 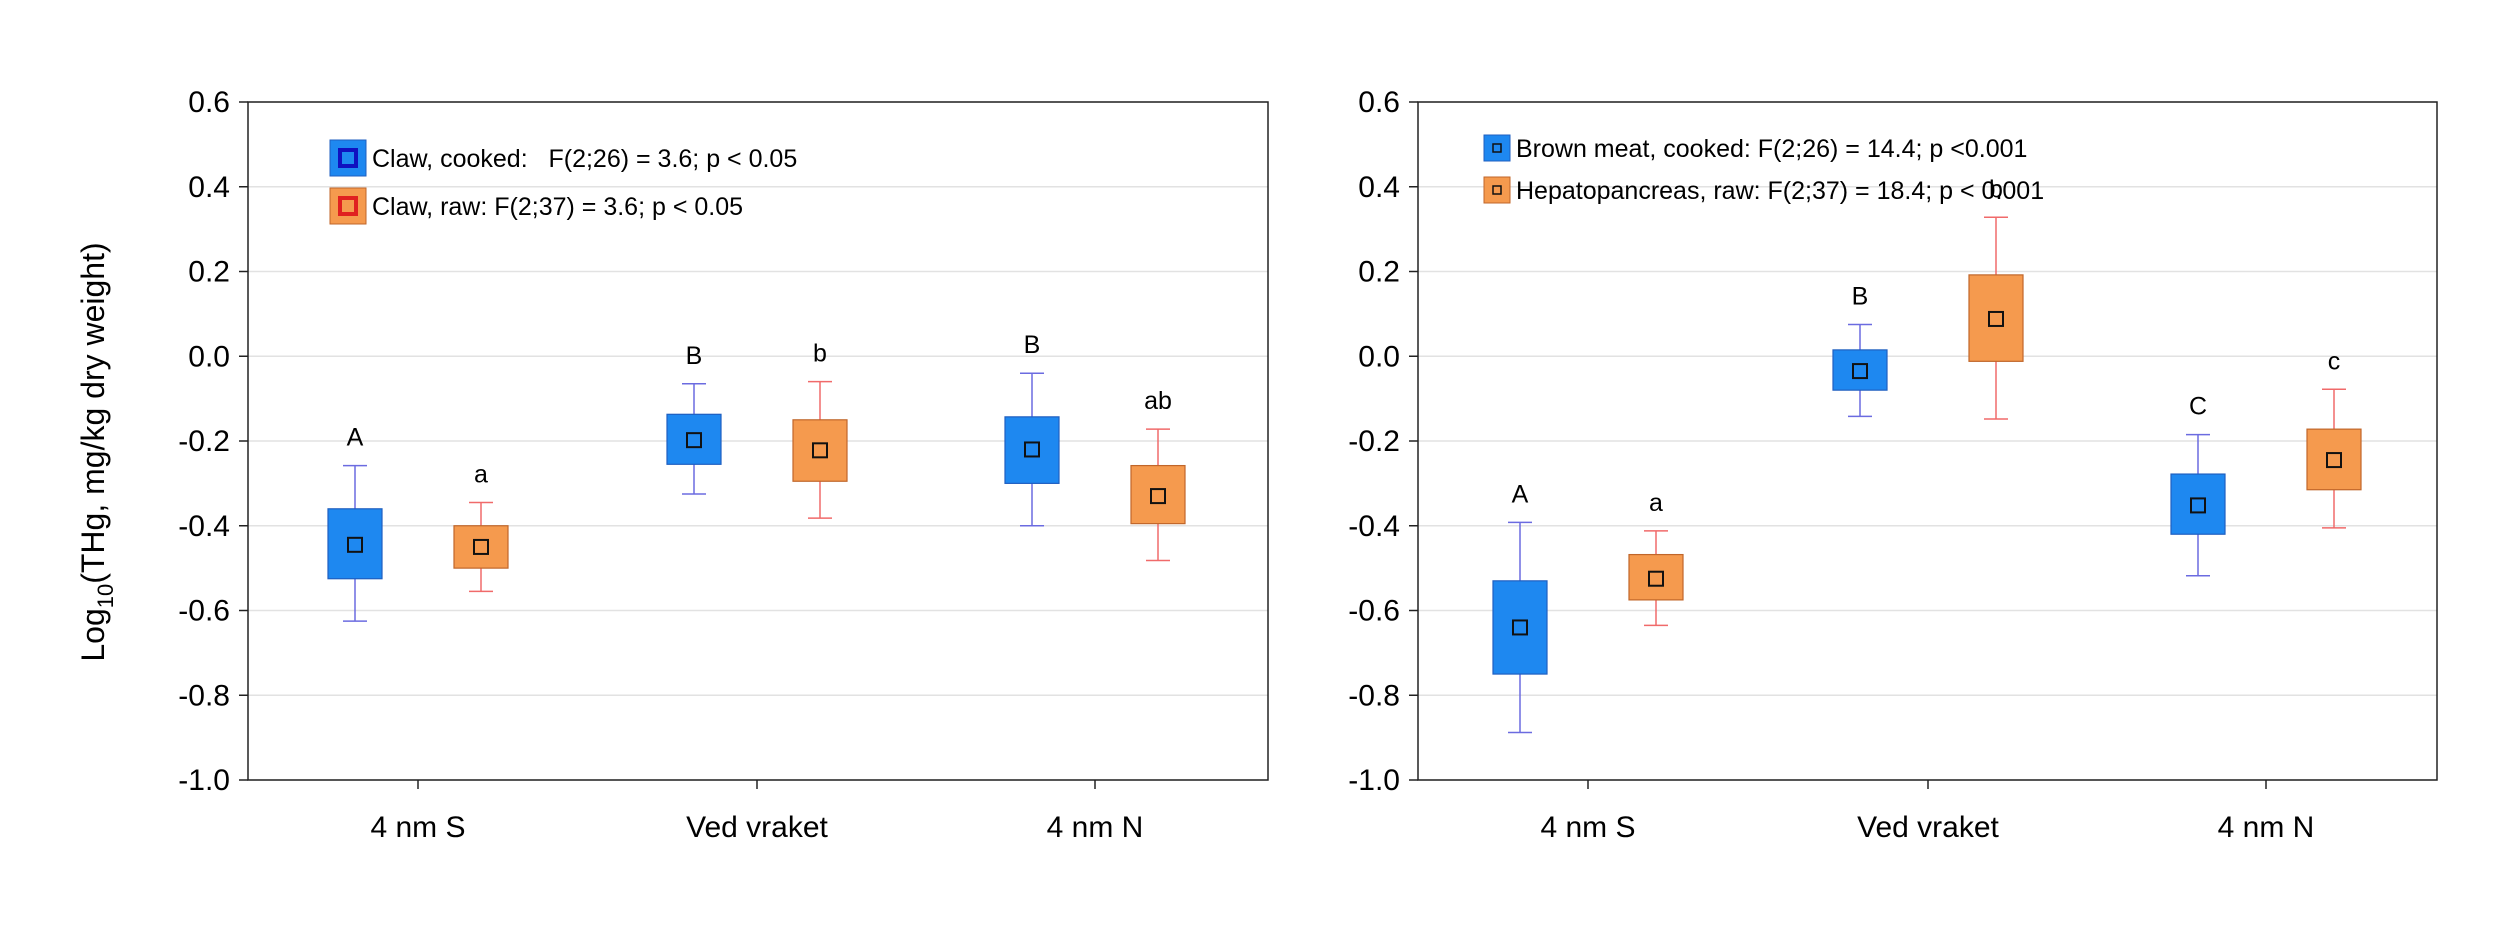 What do you see at coordinates (96, 451) in the screenshot?
I see `y-axis-label: Log10(THg, mg/kg dry weight)` at bounding box center [96, 451].